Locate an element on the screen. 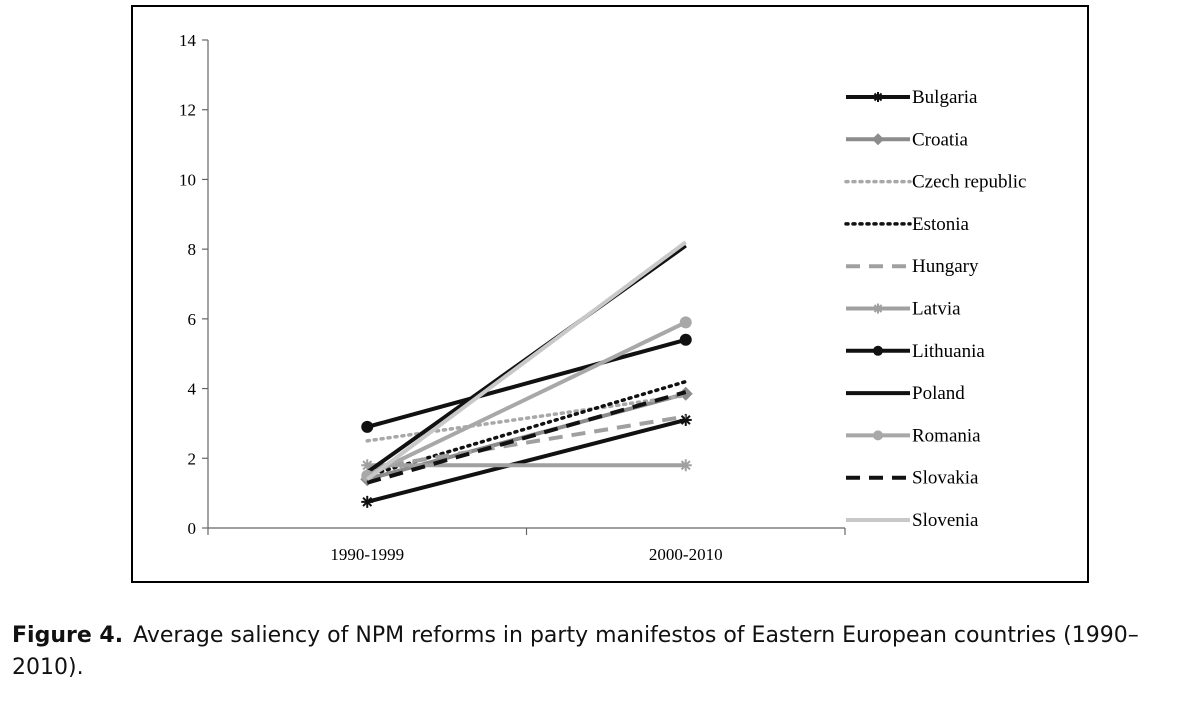 Image resolution: width=1201 pixels, height=703 pixels. series-line-hungary is located at coordinates (526, 442).